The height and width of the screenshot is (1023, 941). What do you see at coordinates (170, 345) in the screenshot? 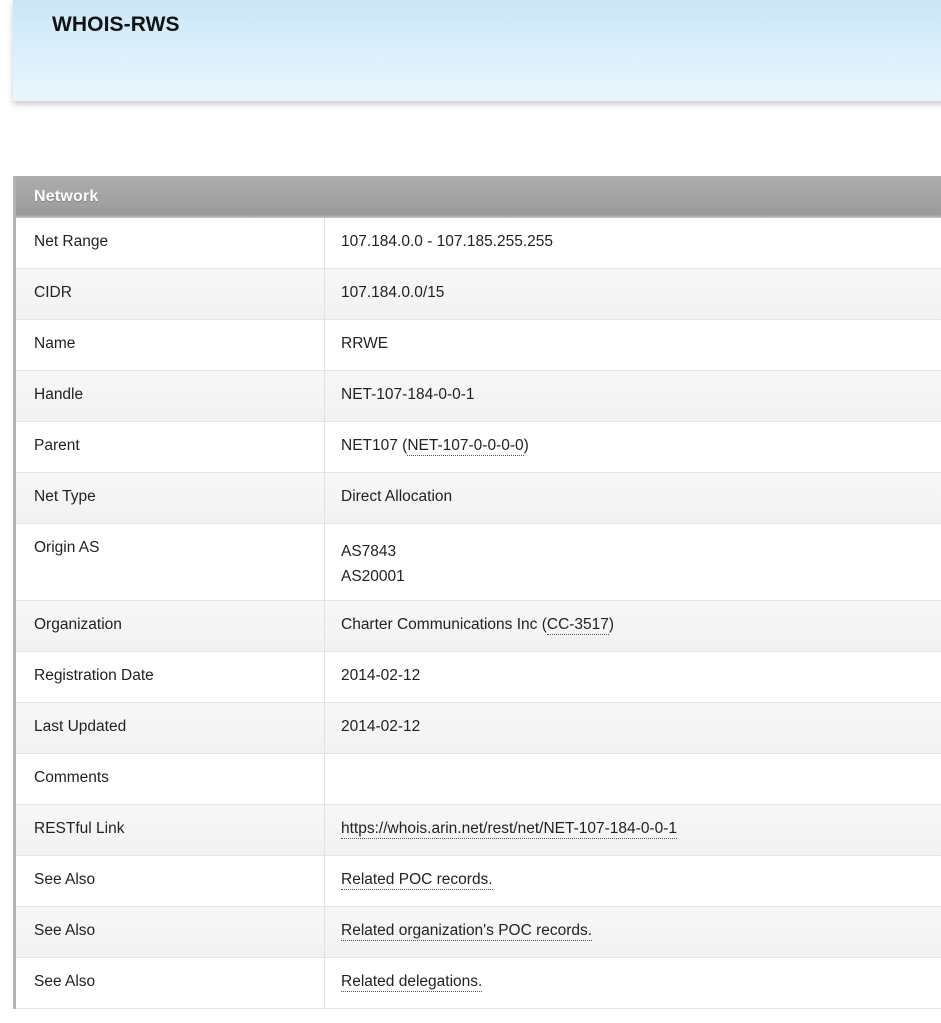
I see `row-label: Name` at bounding box center [170, 345].